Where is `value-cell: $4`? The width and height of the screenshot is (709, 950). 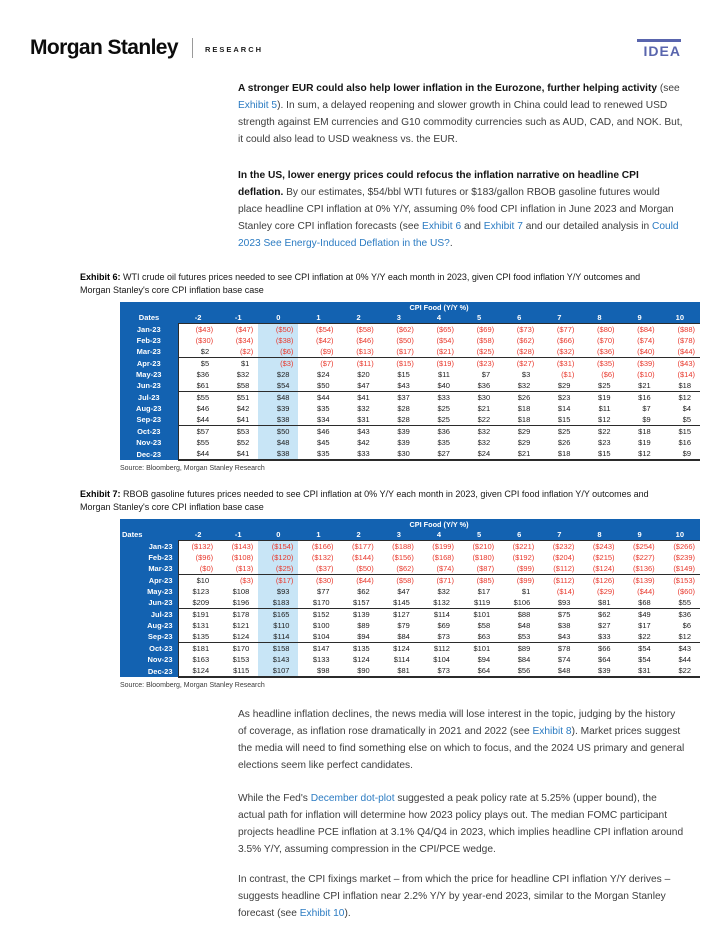
value-cell: $4 is located at coordinates (679, 408).